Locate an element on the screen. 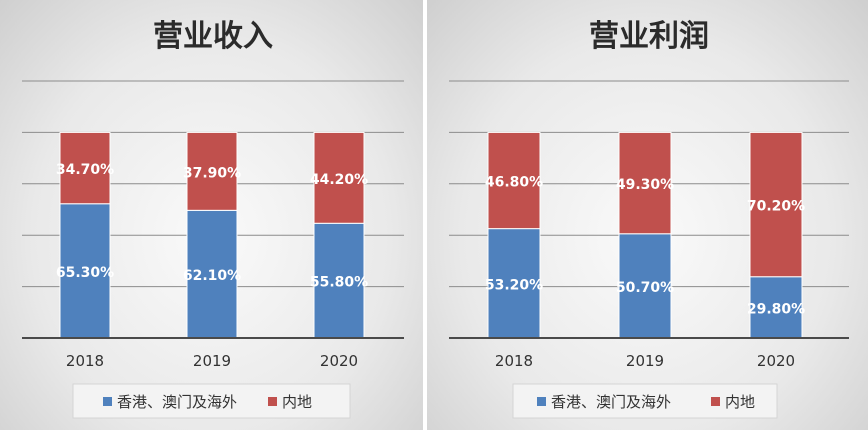 The image size is (868, 430). bar-hk-2018 is located at coordinates (85, 271).